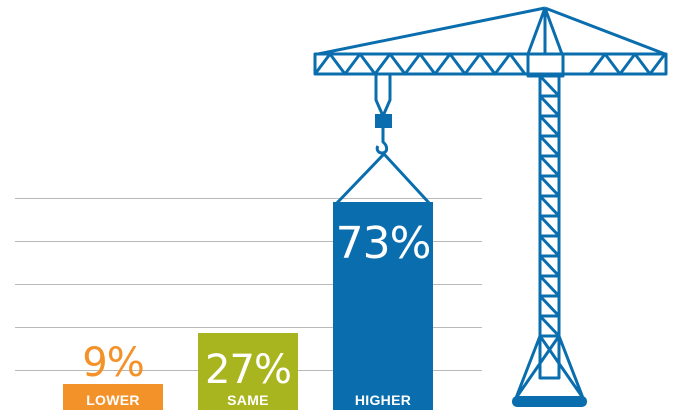 The width and height of the screenshot is (675, 413). I want to click on value-label-same: 27%, so click(248, 370).